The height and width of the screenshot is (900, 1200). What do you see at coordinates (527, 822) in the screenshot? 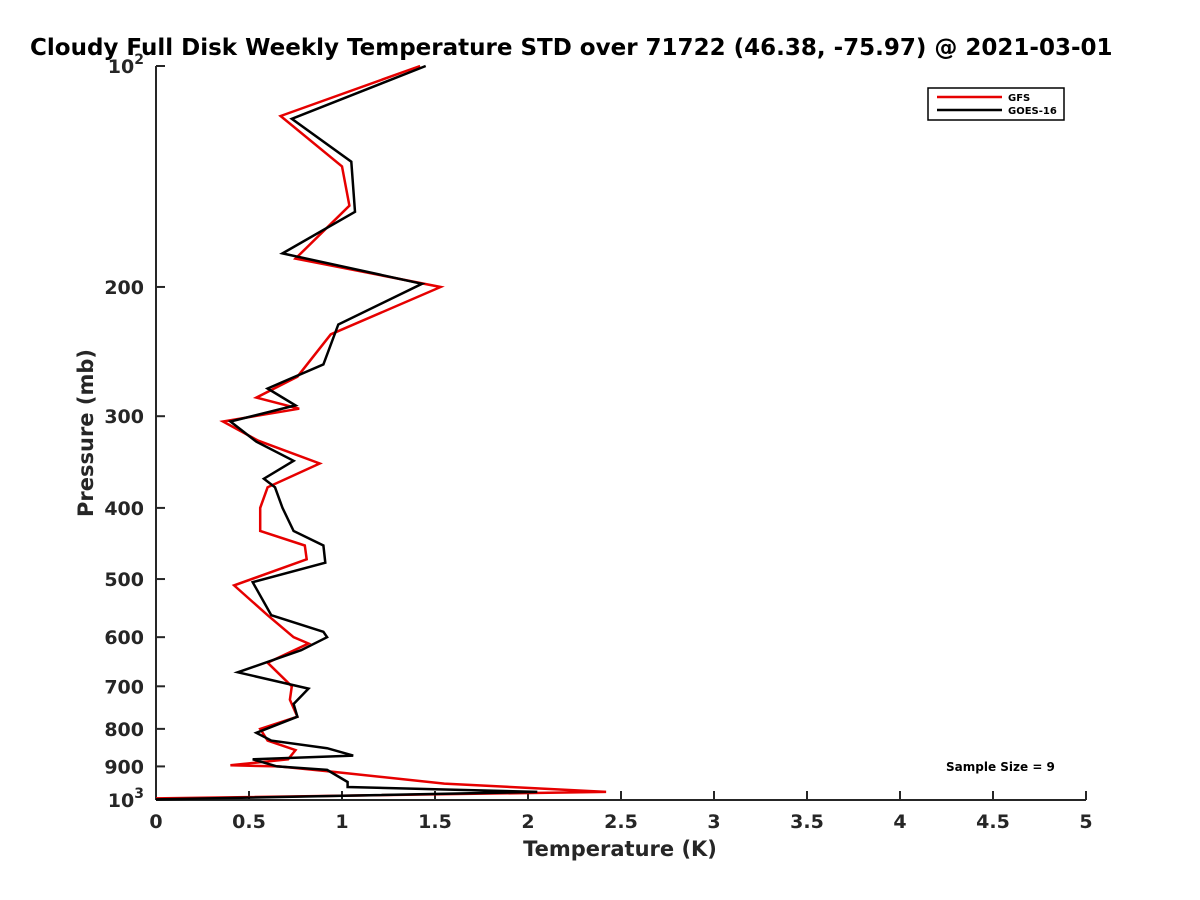
I see `x-tick-label: 2` at bounding box center [527, 822].